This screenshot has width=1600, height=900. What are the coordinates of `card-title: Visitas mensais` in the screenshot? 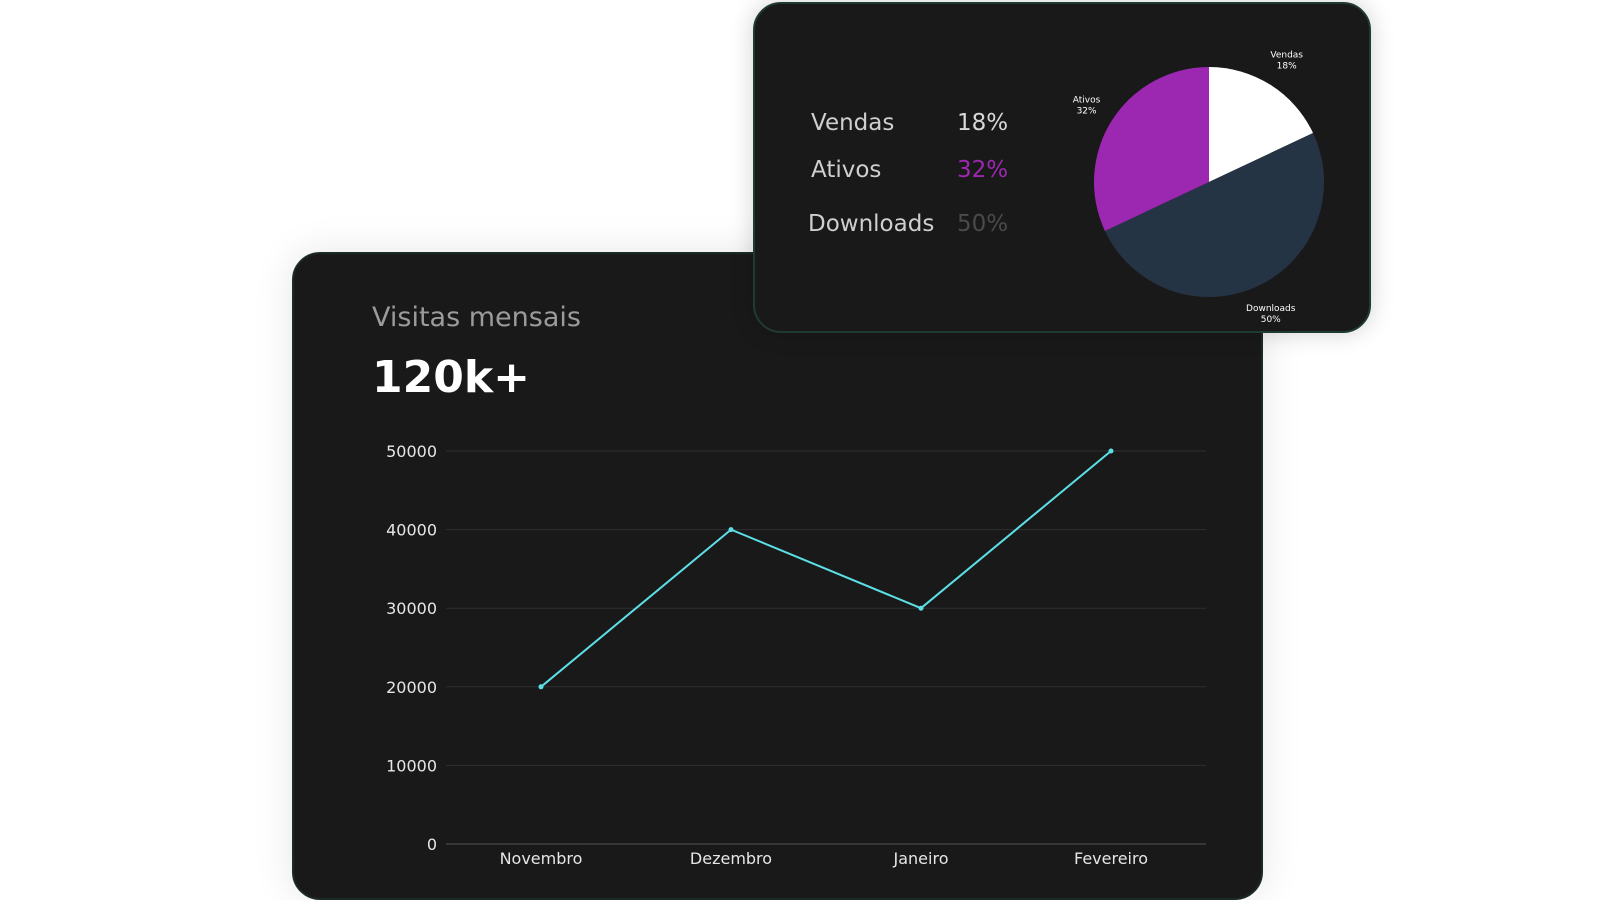 It's located at (476, 317).